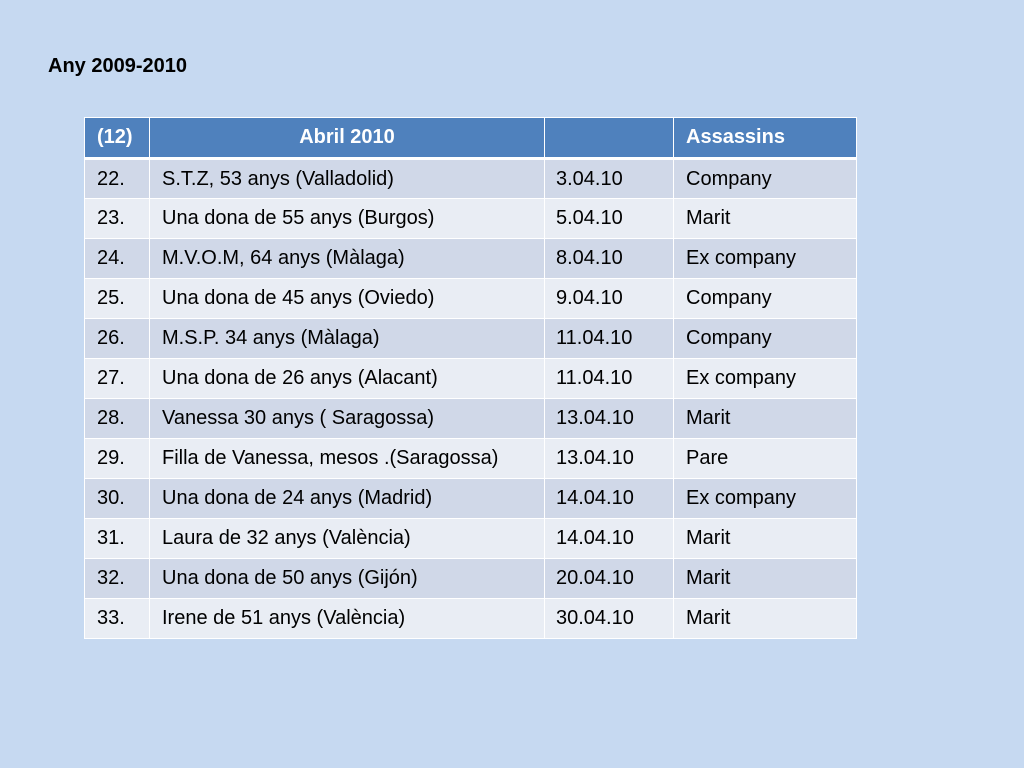  I want to click on row-victim: M.V.O.M, 64 anys (Màlaga), so click(347, 258).